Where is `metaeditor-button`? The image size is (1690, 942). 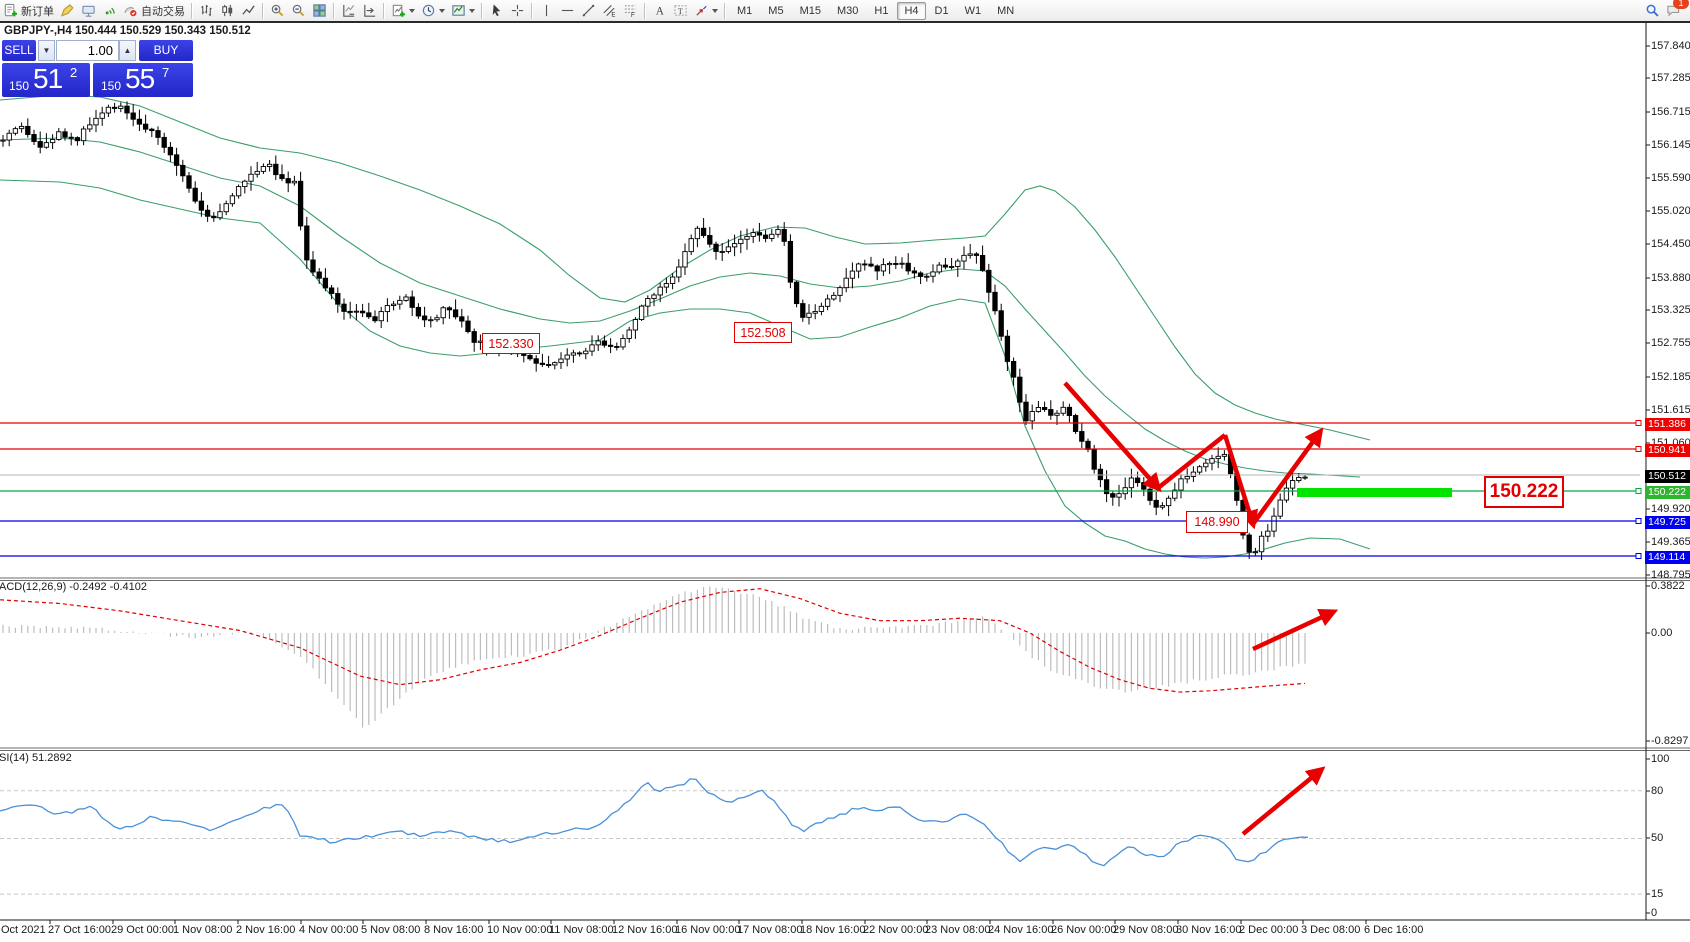 metaeditor-button is located at coordinates (67, 10).